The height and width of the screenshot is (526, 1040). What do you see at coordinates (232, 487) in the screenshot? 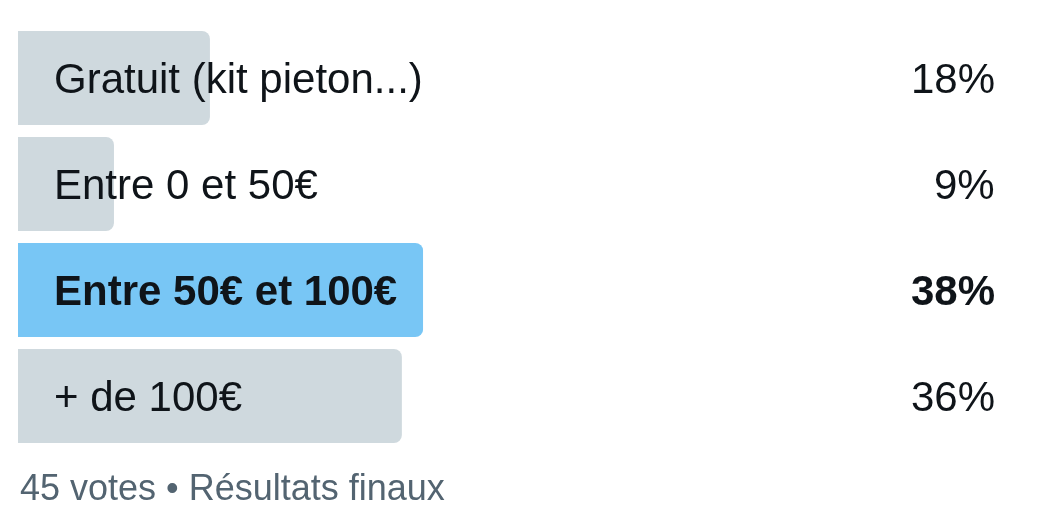
I see `text: 45 votes • Résultats finaux` at bounding box center [232, 487].